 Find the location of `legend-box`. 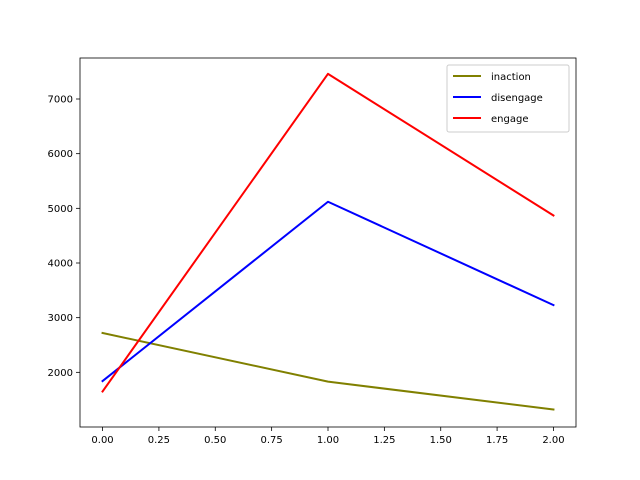

legend-box is located at coordinates (508, 98).